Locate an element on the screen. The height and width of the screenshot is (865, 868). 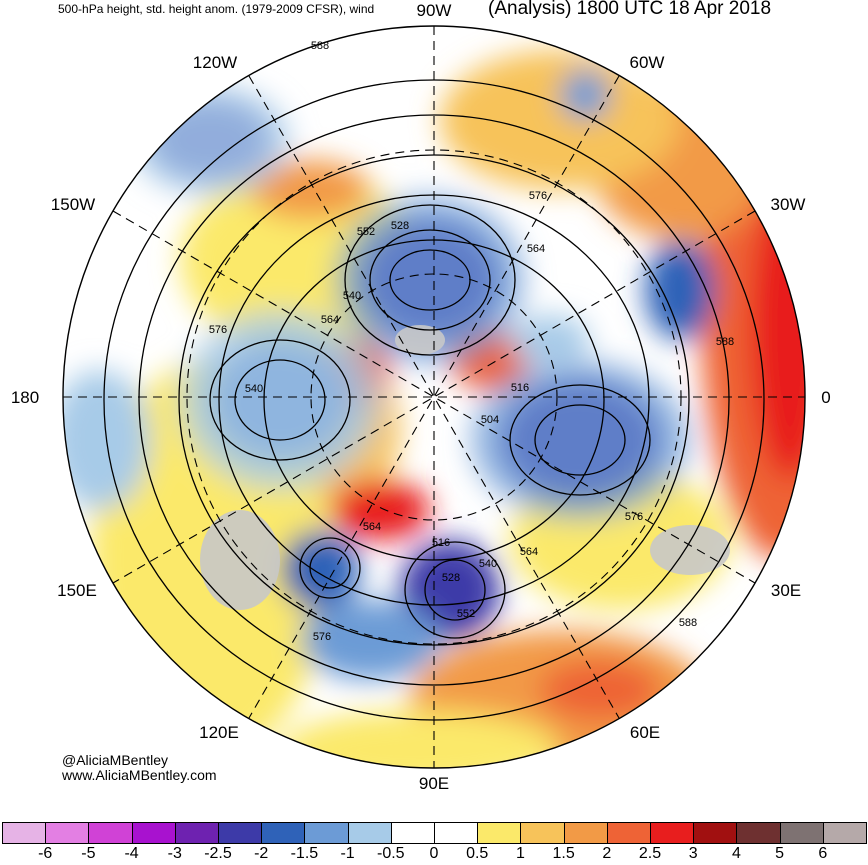
colorbar-tick-label: 0.5 is located at coordinates (477, 853).